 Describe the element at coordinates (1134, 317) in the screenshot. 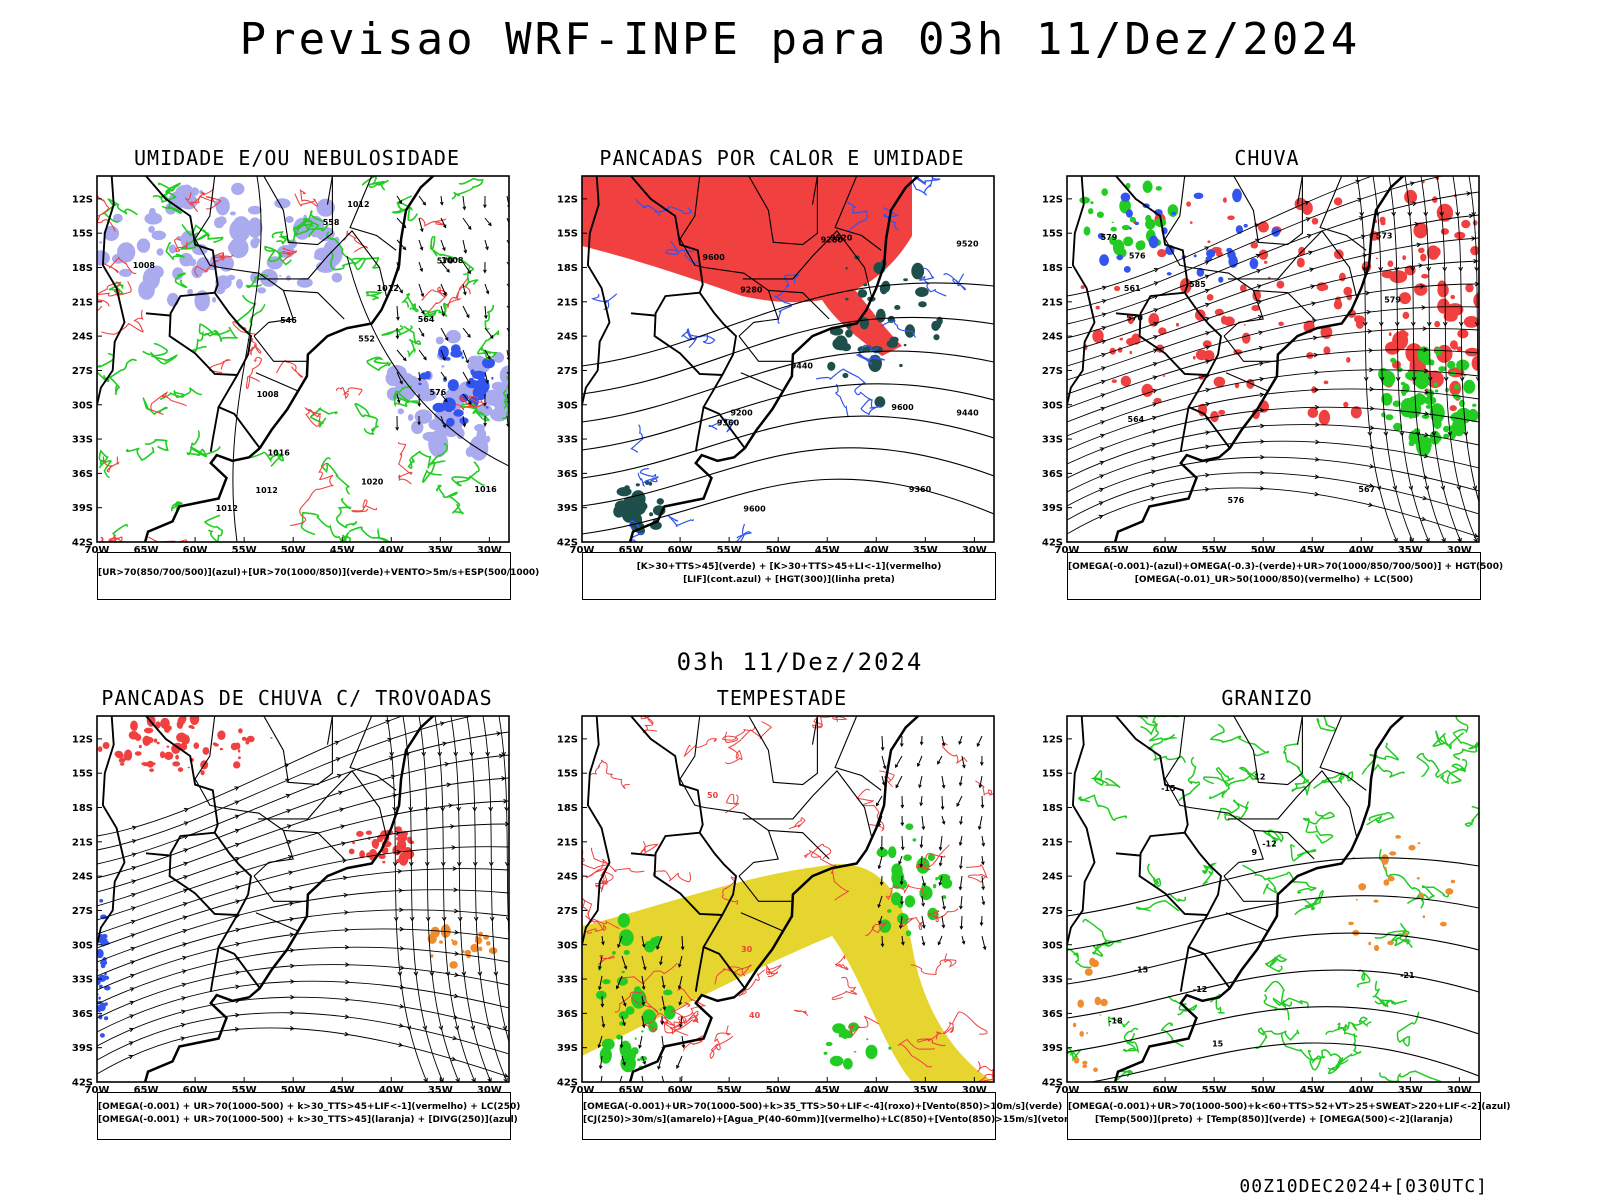

I see `contour-label: 570` at that location.